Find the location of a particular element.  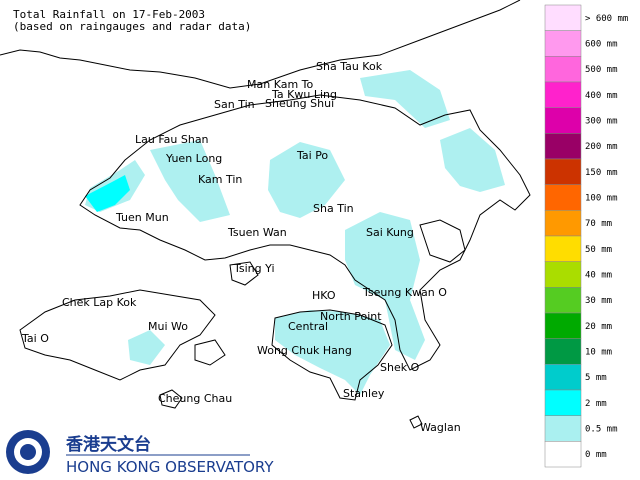

map-title: Total Rainfall on 17-Feb-2003 is located at coordinates (109, 14).